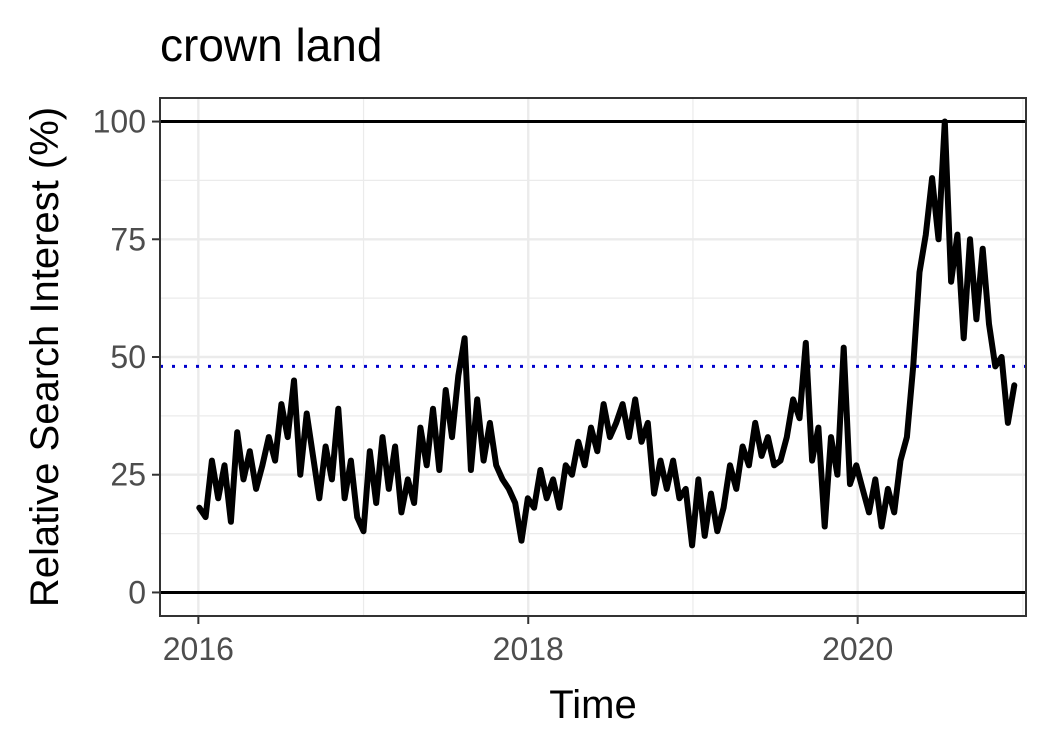 The image size is (1050, 750). I want to click on x-axis: 2016 2018 2020, so click(528, 641).